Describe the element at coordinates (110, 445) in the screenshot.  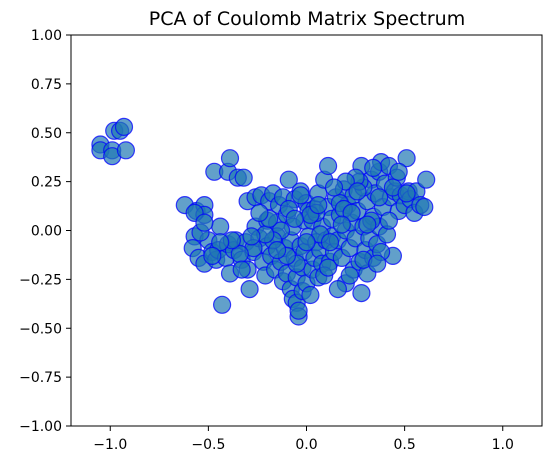
I see `x-tick-label: −1.0` at that location.